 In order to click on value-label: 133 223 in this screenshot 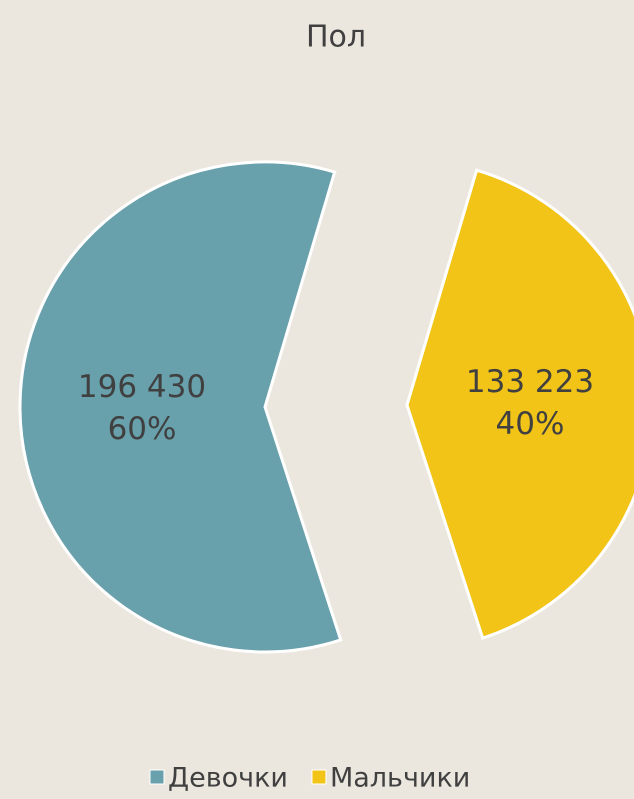, I will do `click(530, 382)`.